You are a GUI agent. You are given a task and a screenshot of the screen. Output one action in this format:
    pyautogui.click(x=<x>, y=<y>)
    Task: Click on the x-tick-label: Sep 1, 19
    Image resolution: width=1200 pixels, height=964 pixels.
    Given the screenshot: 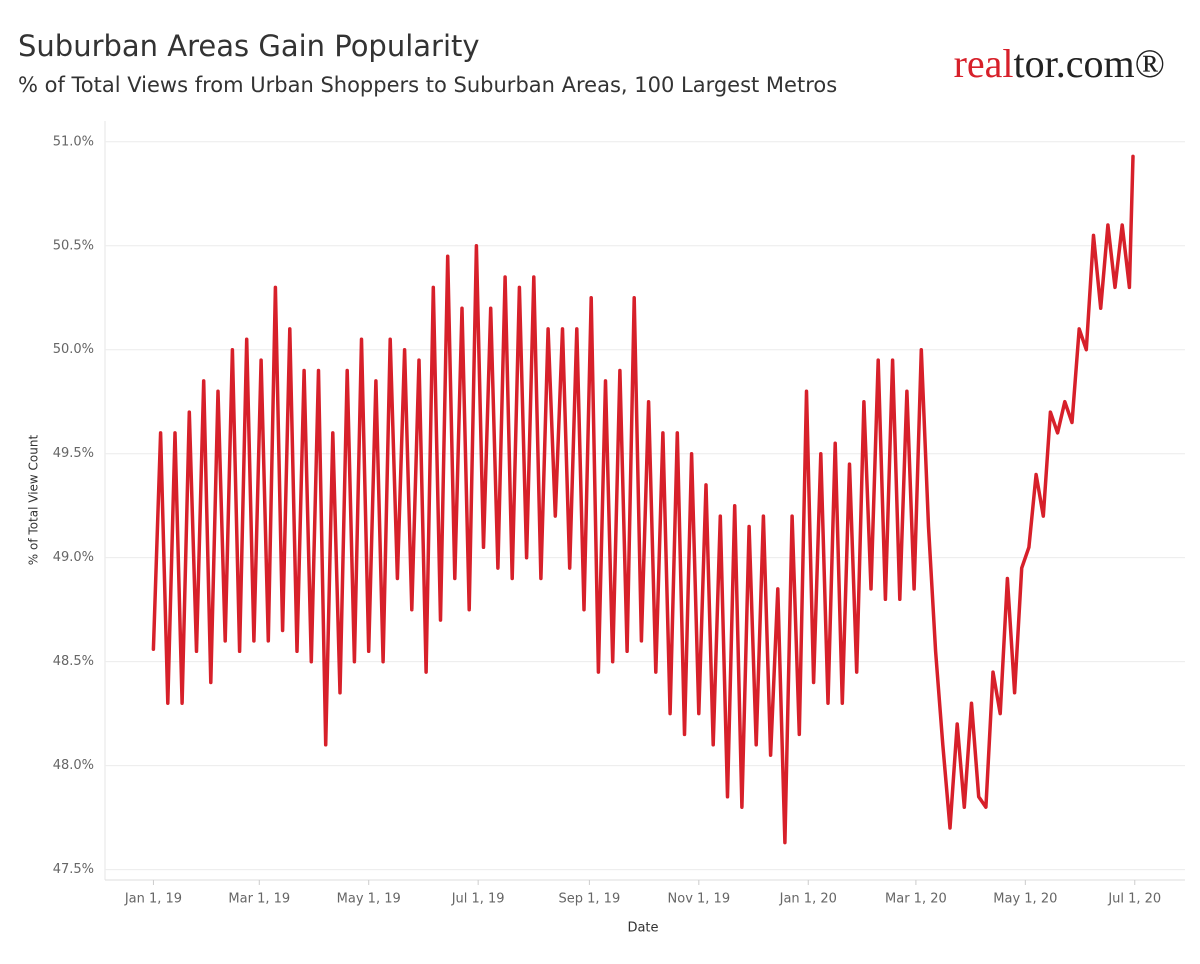 What is the action you would take?
    pyautogui.click(x=590, y=899)
    